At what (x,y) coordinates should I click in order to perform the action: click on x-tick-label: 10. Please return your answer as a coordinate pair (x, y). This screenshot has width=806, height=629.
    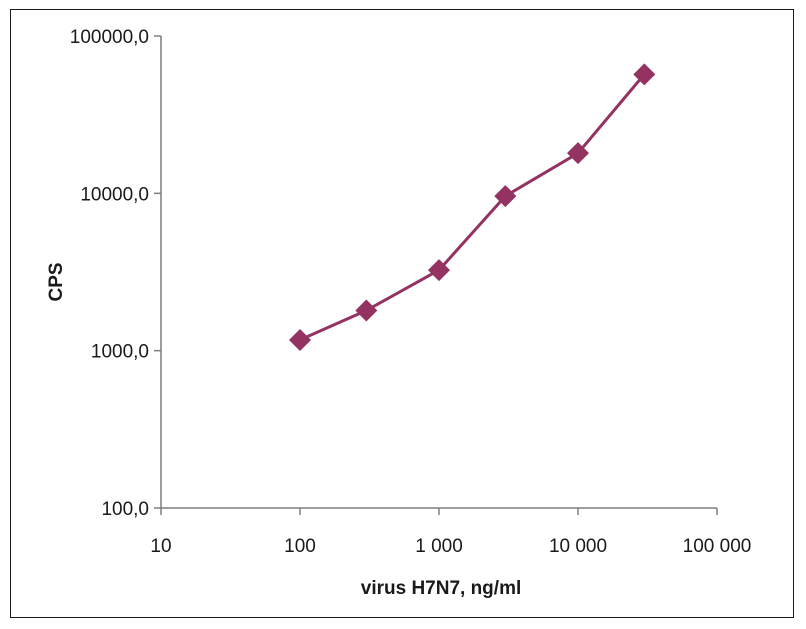
    Looking at the image, I should click on (160, 546).